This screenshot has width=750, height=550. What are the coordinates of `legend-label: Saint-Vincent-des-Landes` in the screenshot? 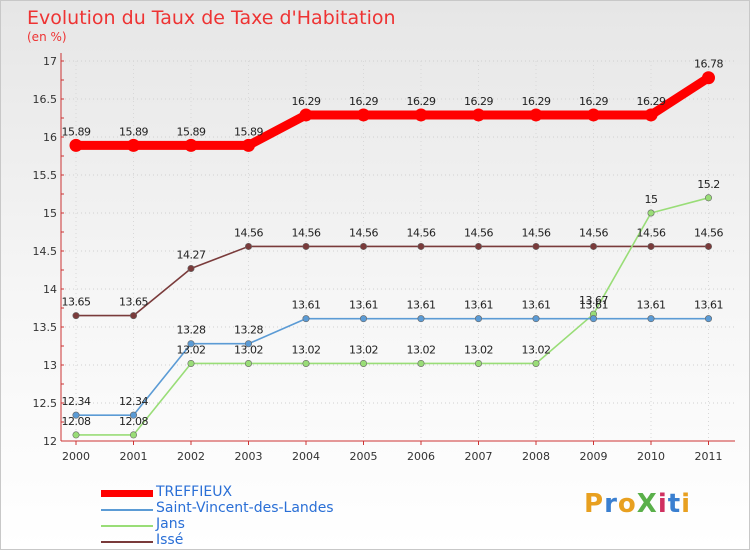 It's located at (245, 508).